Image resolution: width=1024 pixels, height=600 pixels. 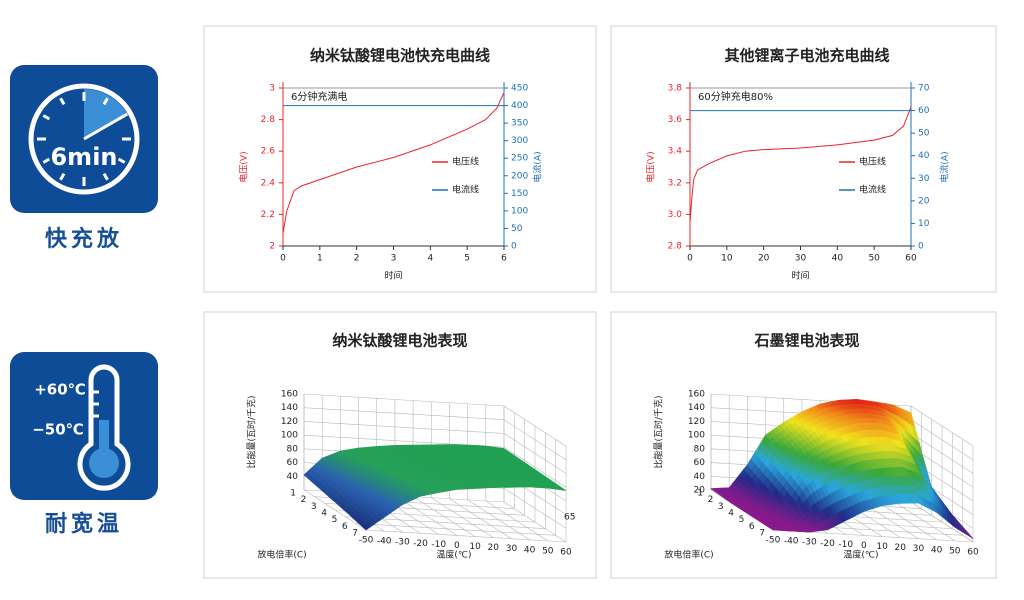 I want to click on x-tick-label: -10, so click(x=438, y=545).